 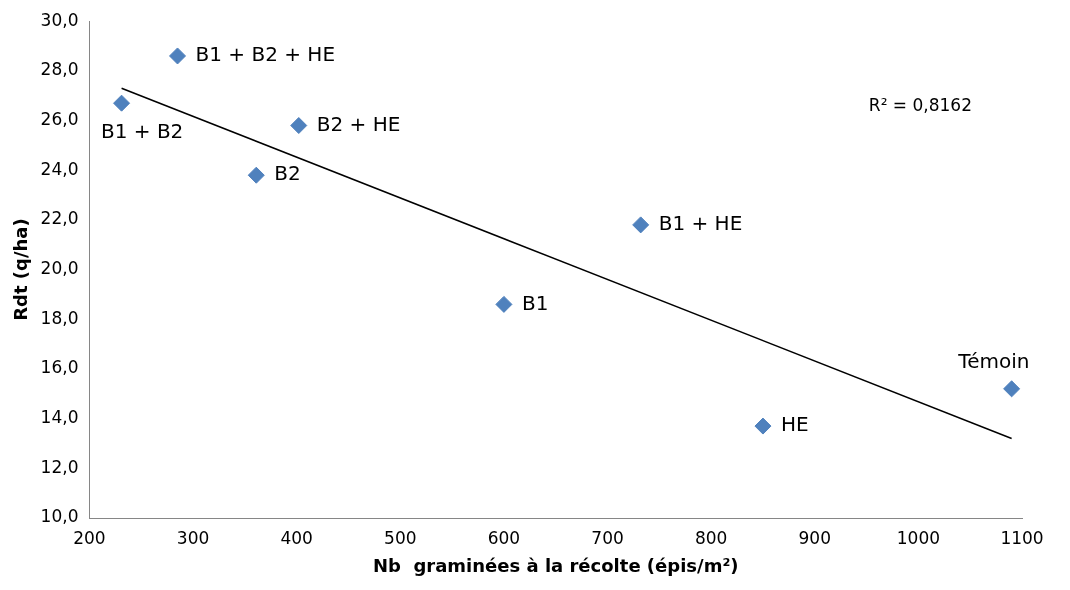 I want to click on annotation: B2, so click(x=287, y=173).